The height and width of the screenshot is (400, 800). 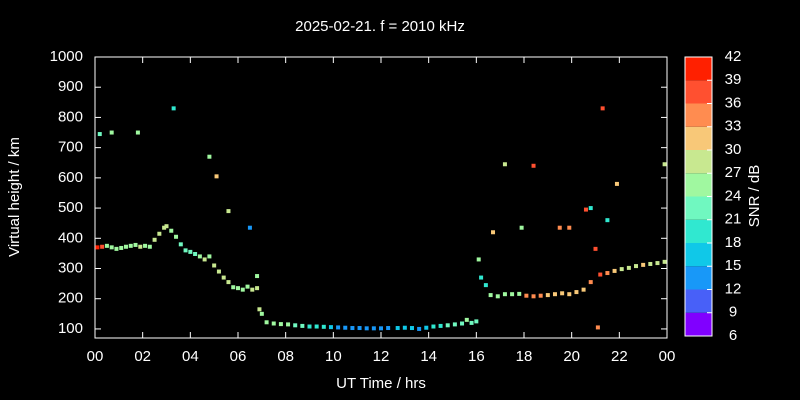 I want to click on colorbar-tick-label: 12, so click(x=733, y=288).